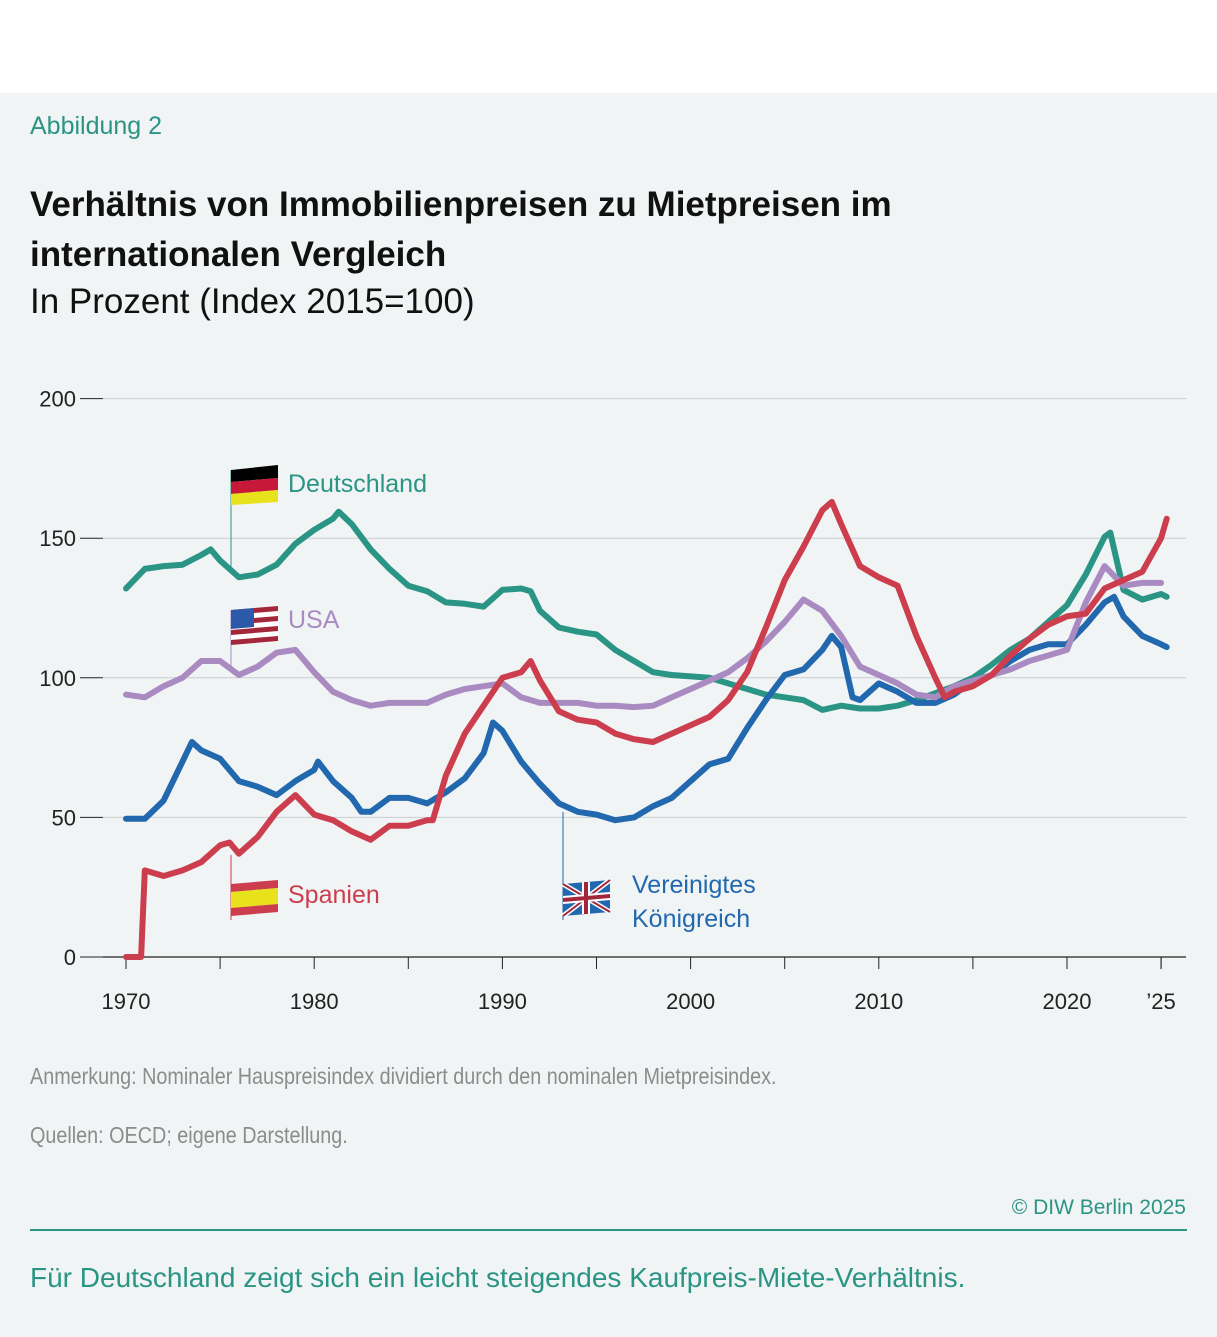 The width and height of the screenshot is (1217, 1337). Describe the element at coordinates (878, 1001) in the screenshot. I see `x-tick-label: 2010` at that location.